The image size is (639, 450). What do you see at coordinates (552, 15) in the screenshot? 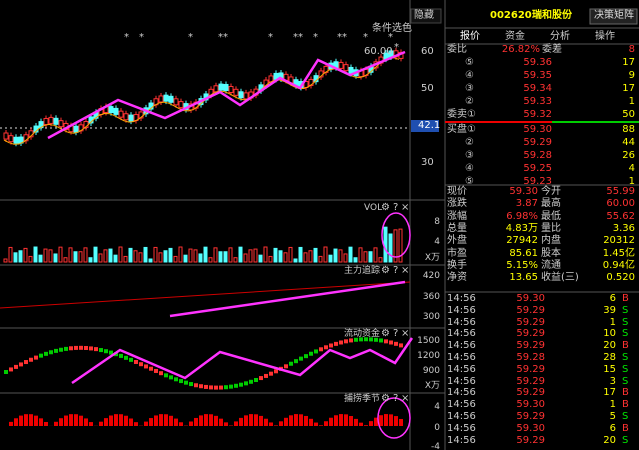
I see `stock-name: 瑞和股份` at bounding box center [552, 15].